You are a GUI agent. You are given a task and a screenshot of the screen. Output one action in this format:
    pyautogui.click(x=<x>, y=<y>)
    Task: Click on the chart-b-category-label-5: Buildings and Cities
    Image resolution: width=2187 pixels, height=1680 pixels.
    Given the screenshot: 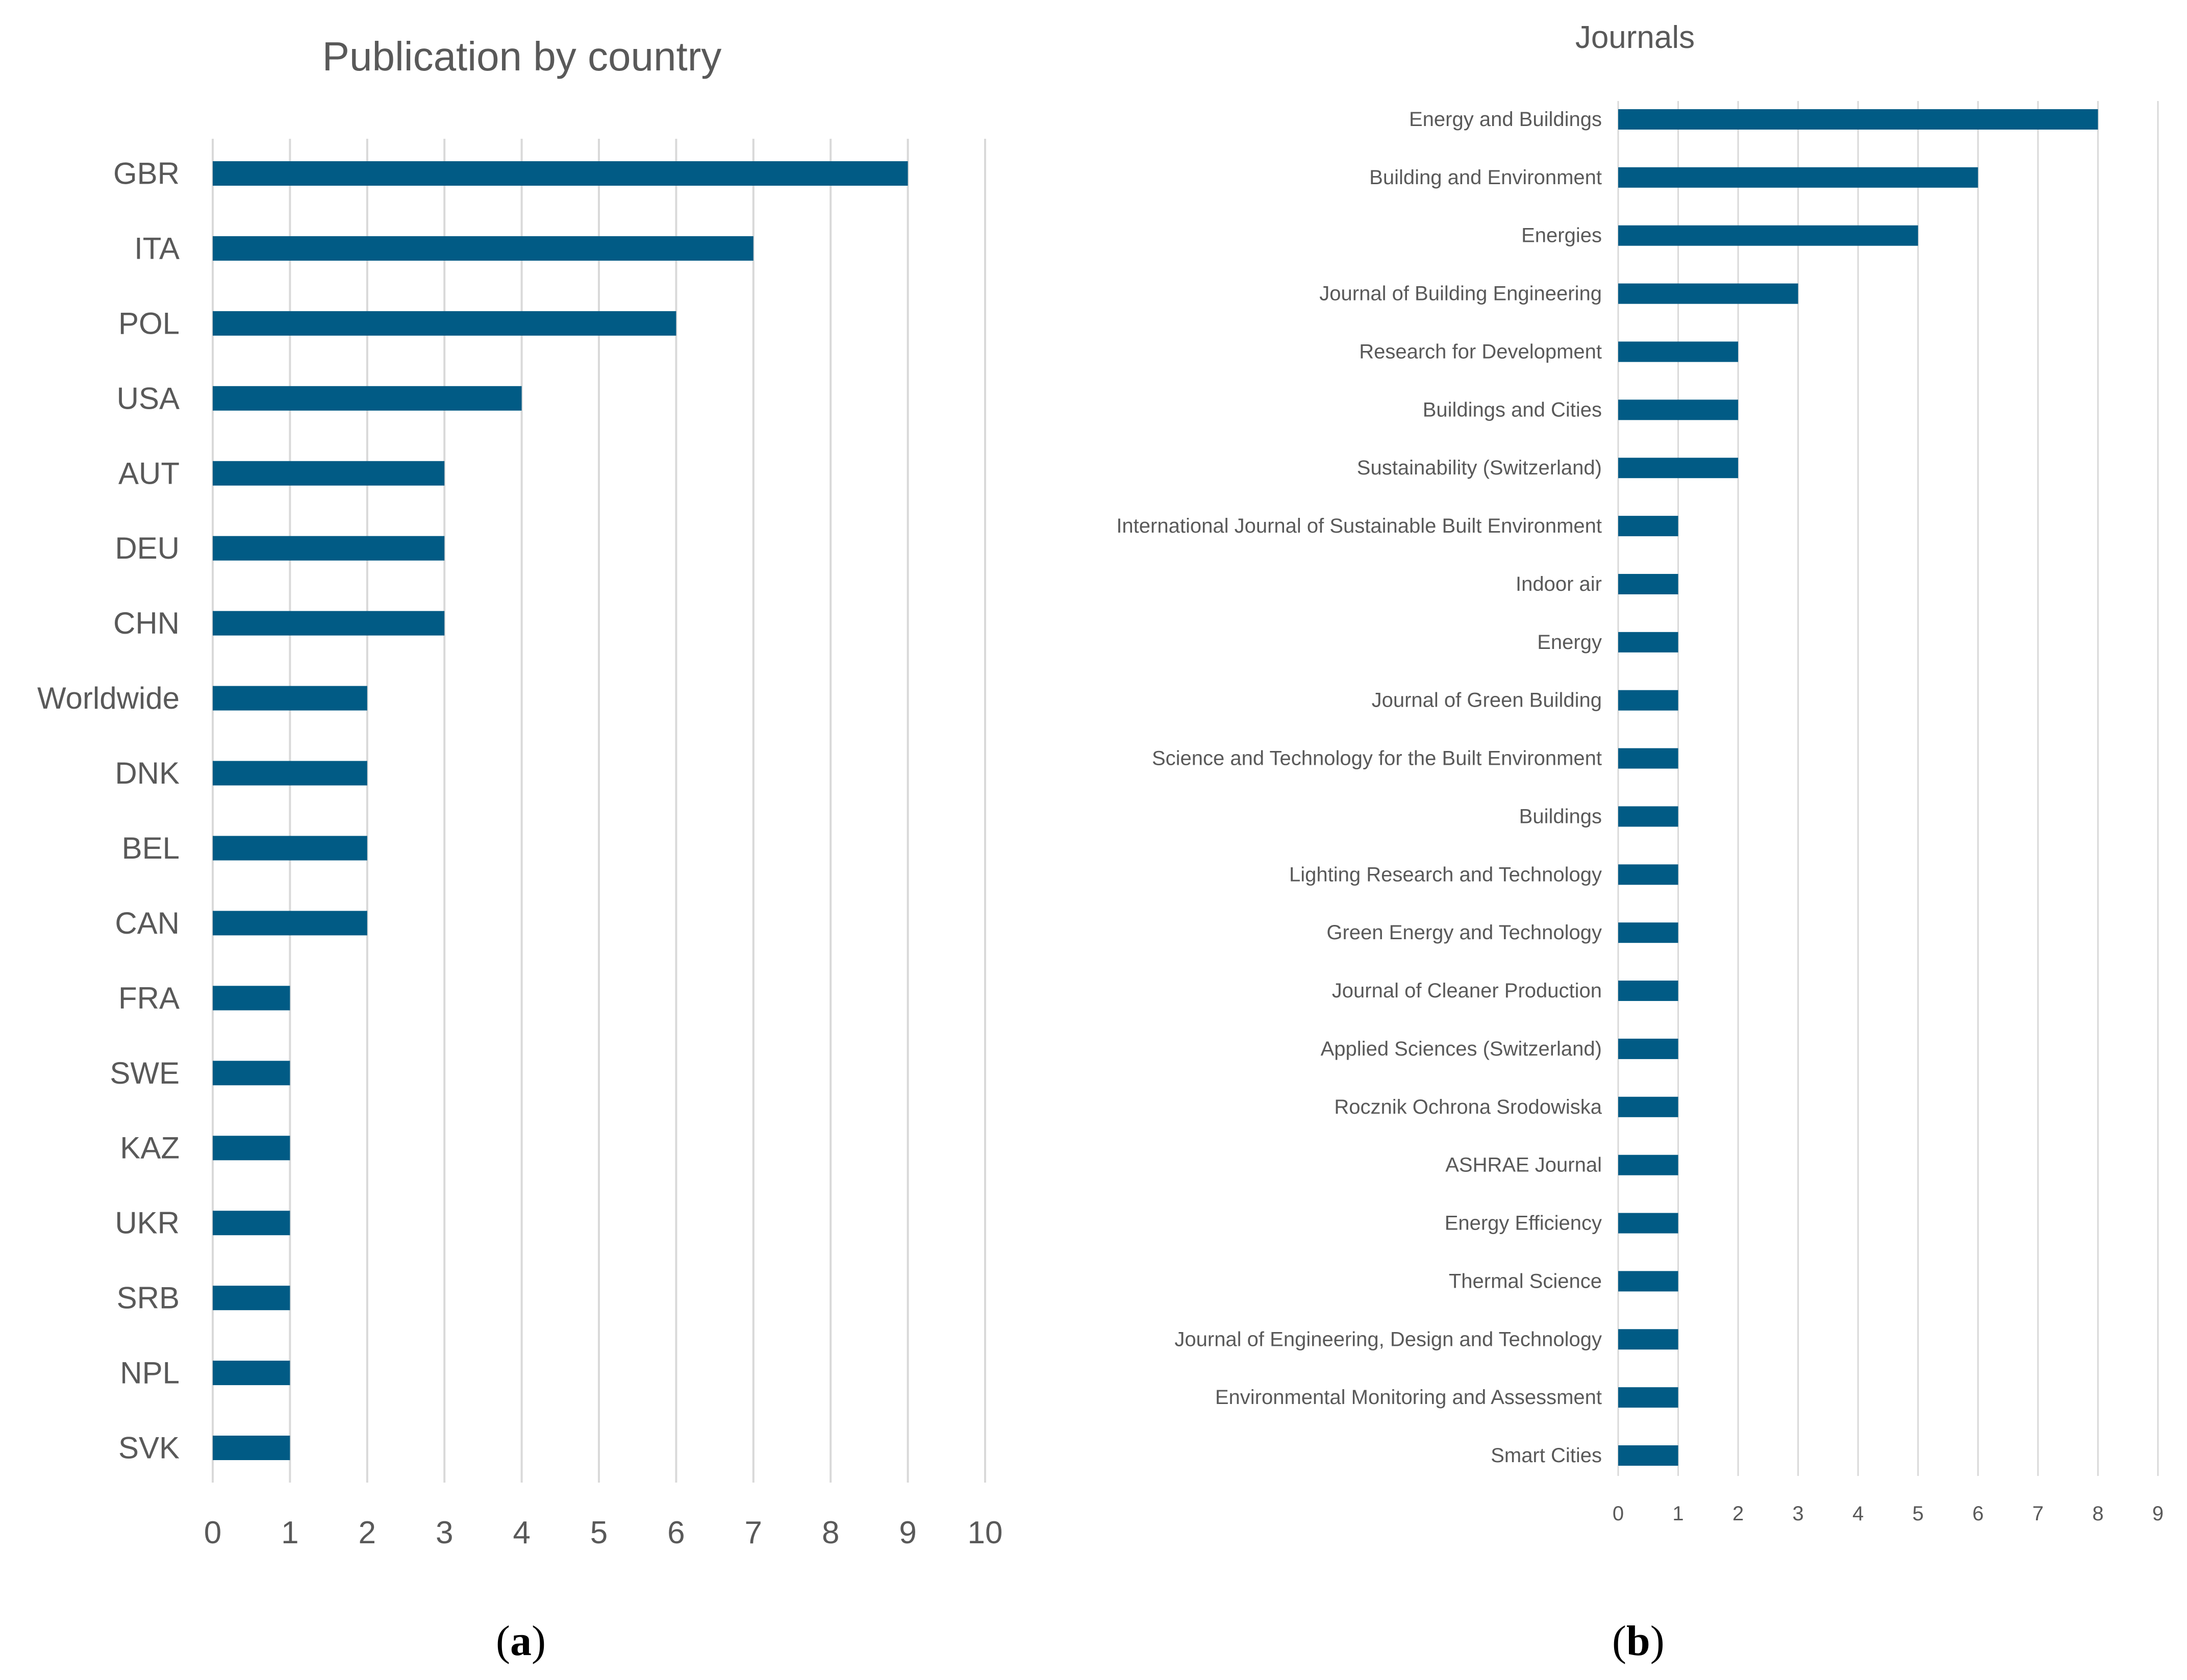 What is the action you would take?
    pyautogui.click(x=1512, y=409)
    